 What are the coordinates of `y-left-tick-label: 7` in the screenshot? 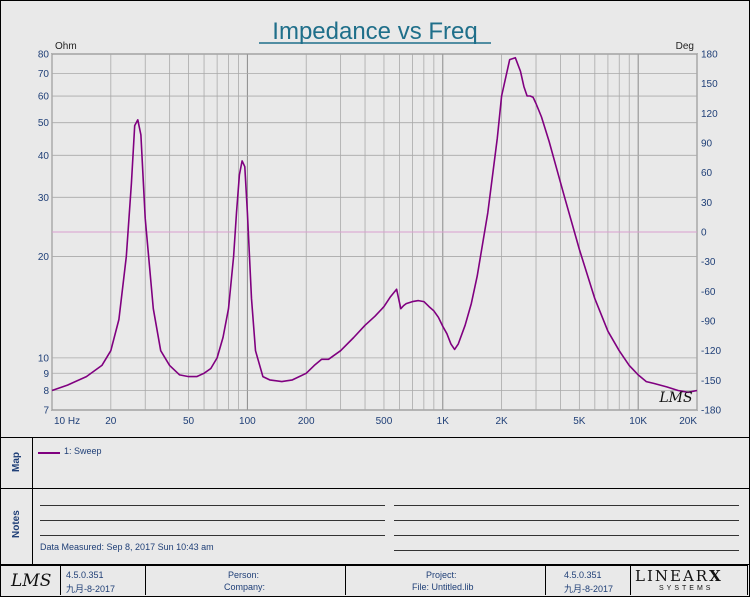 It's located at (46, 411).